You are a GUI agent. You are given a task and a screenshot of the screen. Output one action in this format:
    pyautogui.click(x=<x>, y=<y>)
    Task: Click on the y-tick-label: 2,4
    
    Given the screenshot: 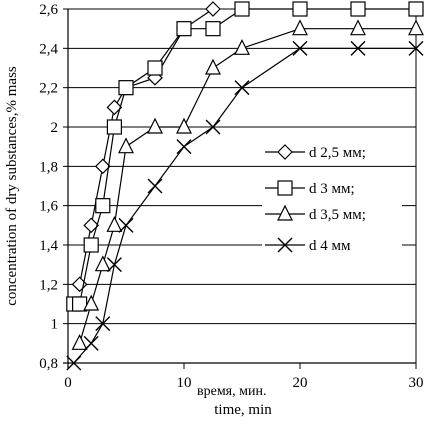 What is the action you would take?
    pyautogui.click(x=48, y=49)
    